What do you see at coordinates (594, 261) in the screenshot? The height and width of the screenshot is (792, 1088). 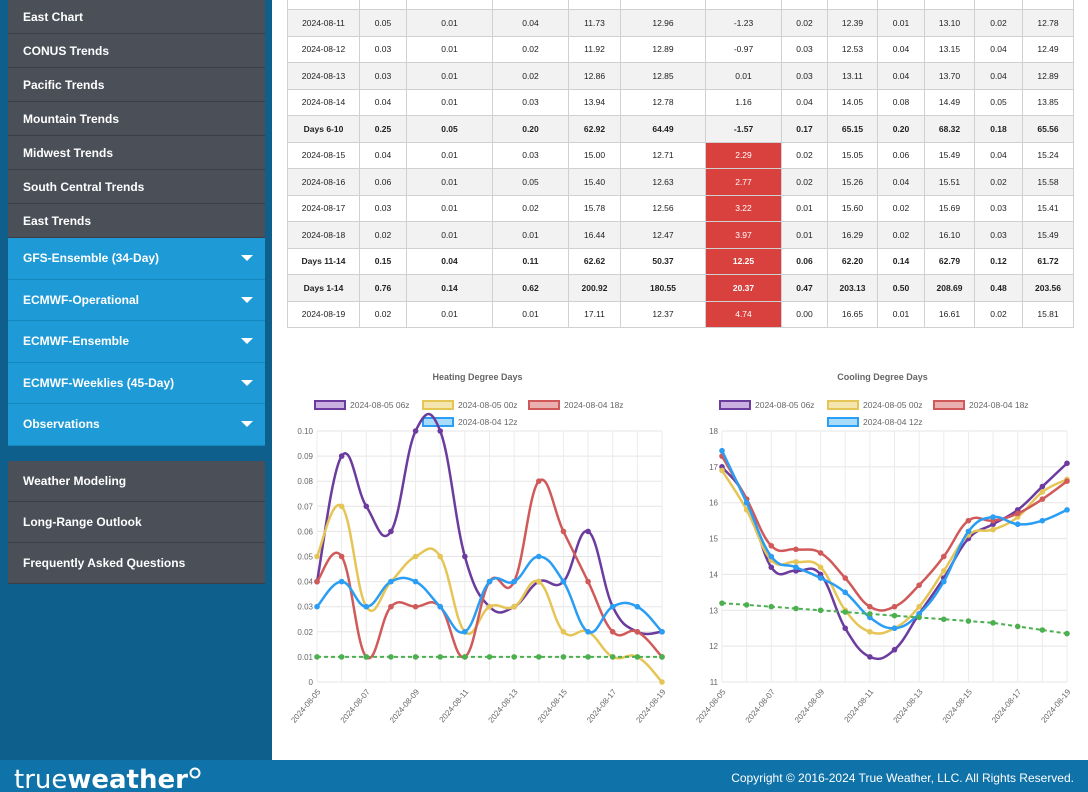 I see `table-cell: 62.62` at bounding box center [594, 261].